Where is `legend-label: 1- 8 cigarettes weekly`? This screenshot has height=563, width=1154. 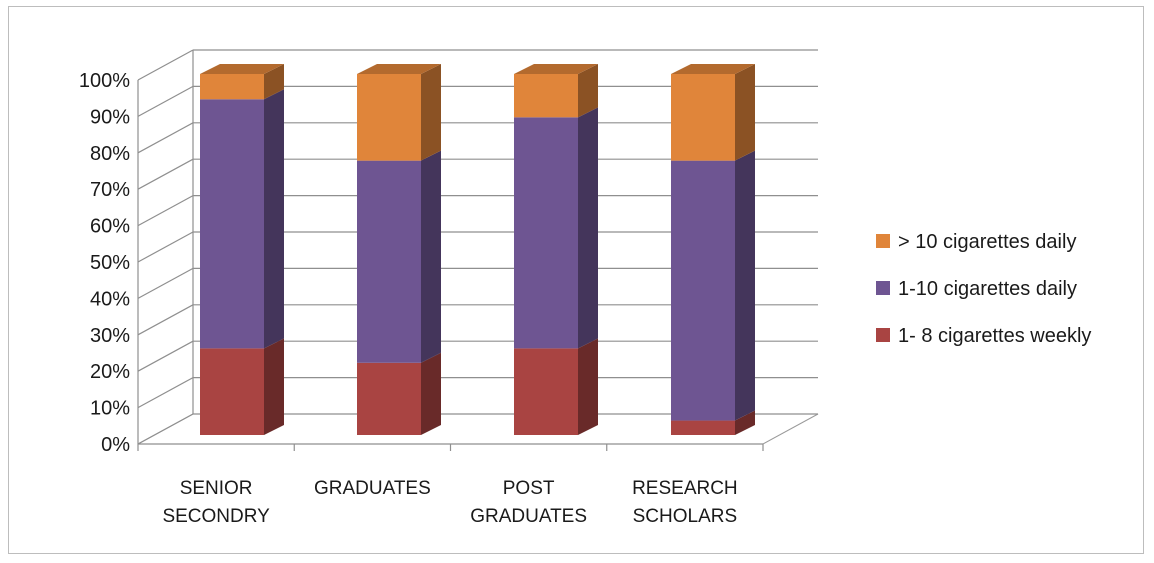
legend-label: 1- 8 cigarettes weekly is located at coordinates (994, 336).